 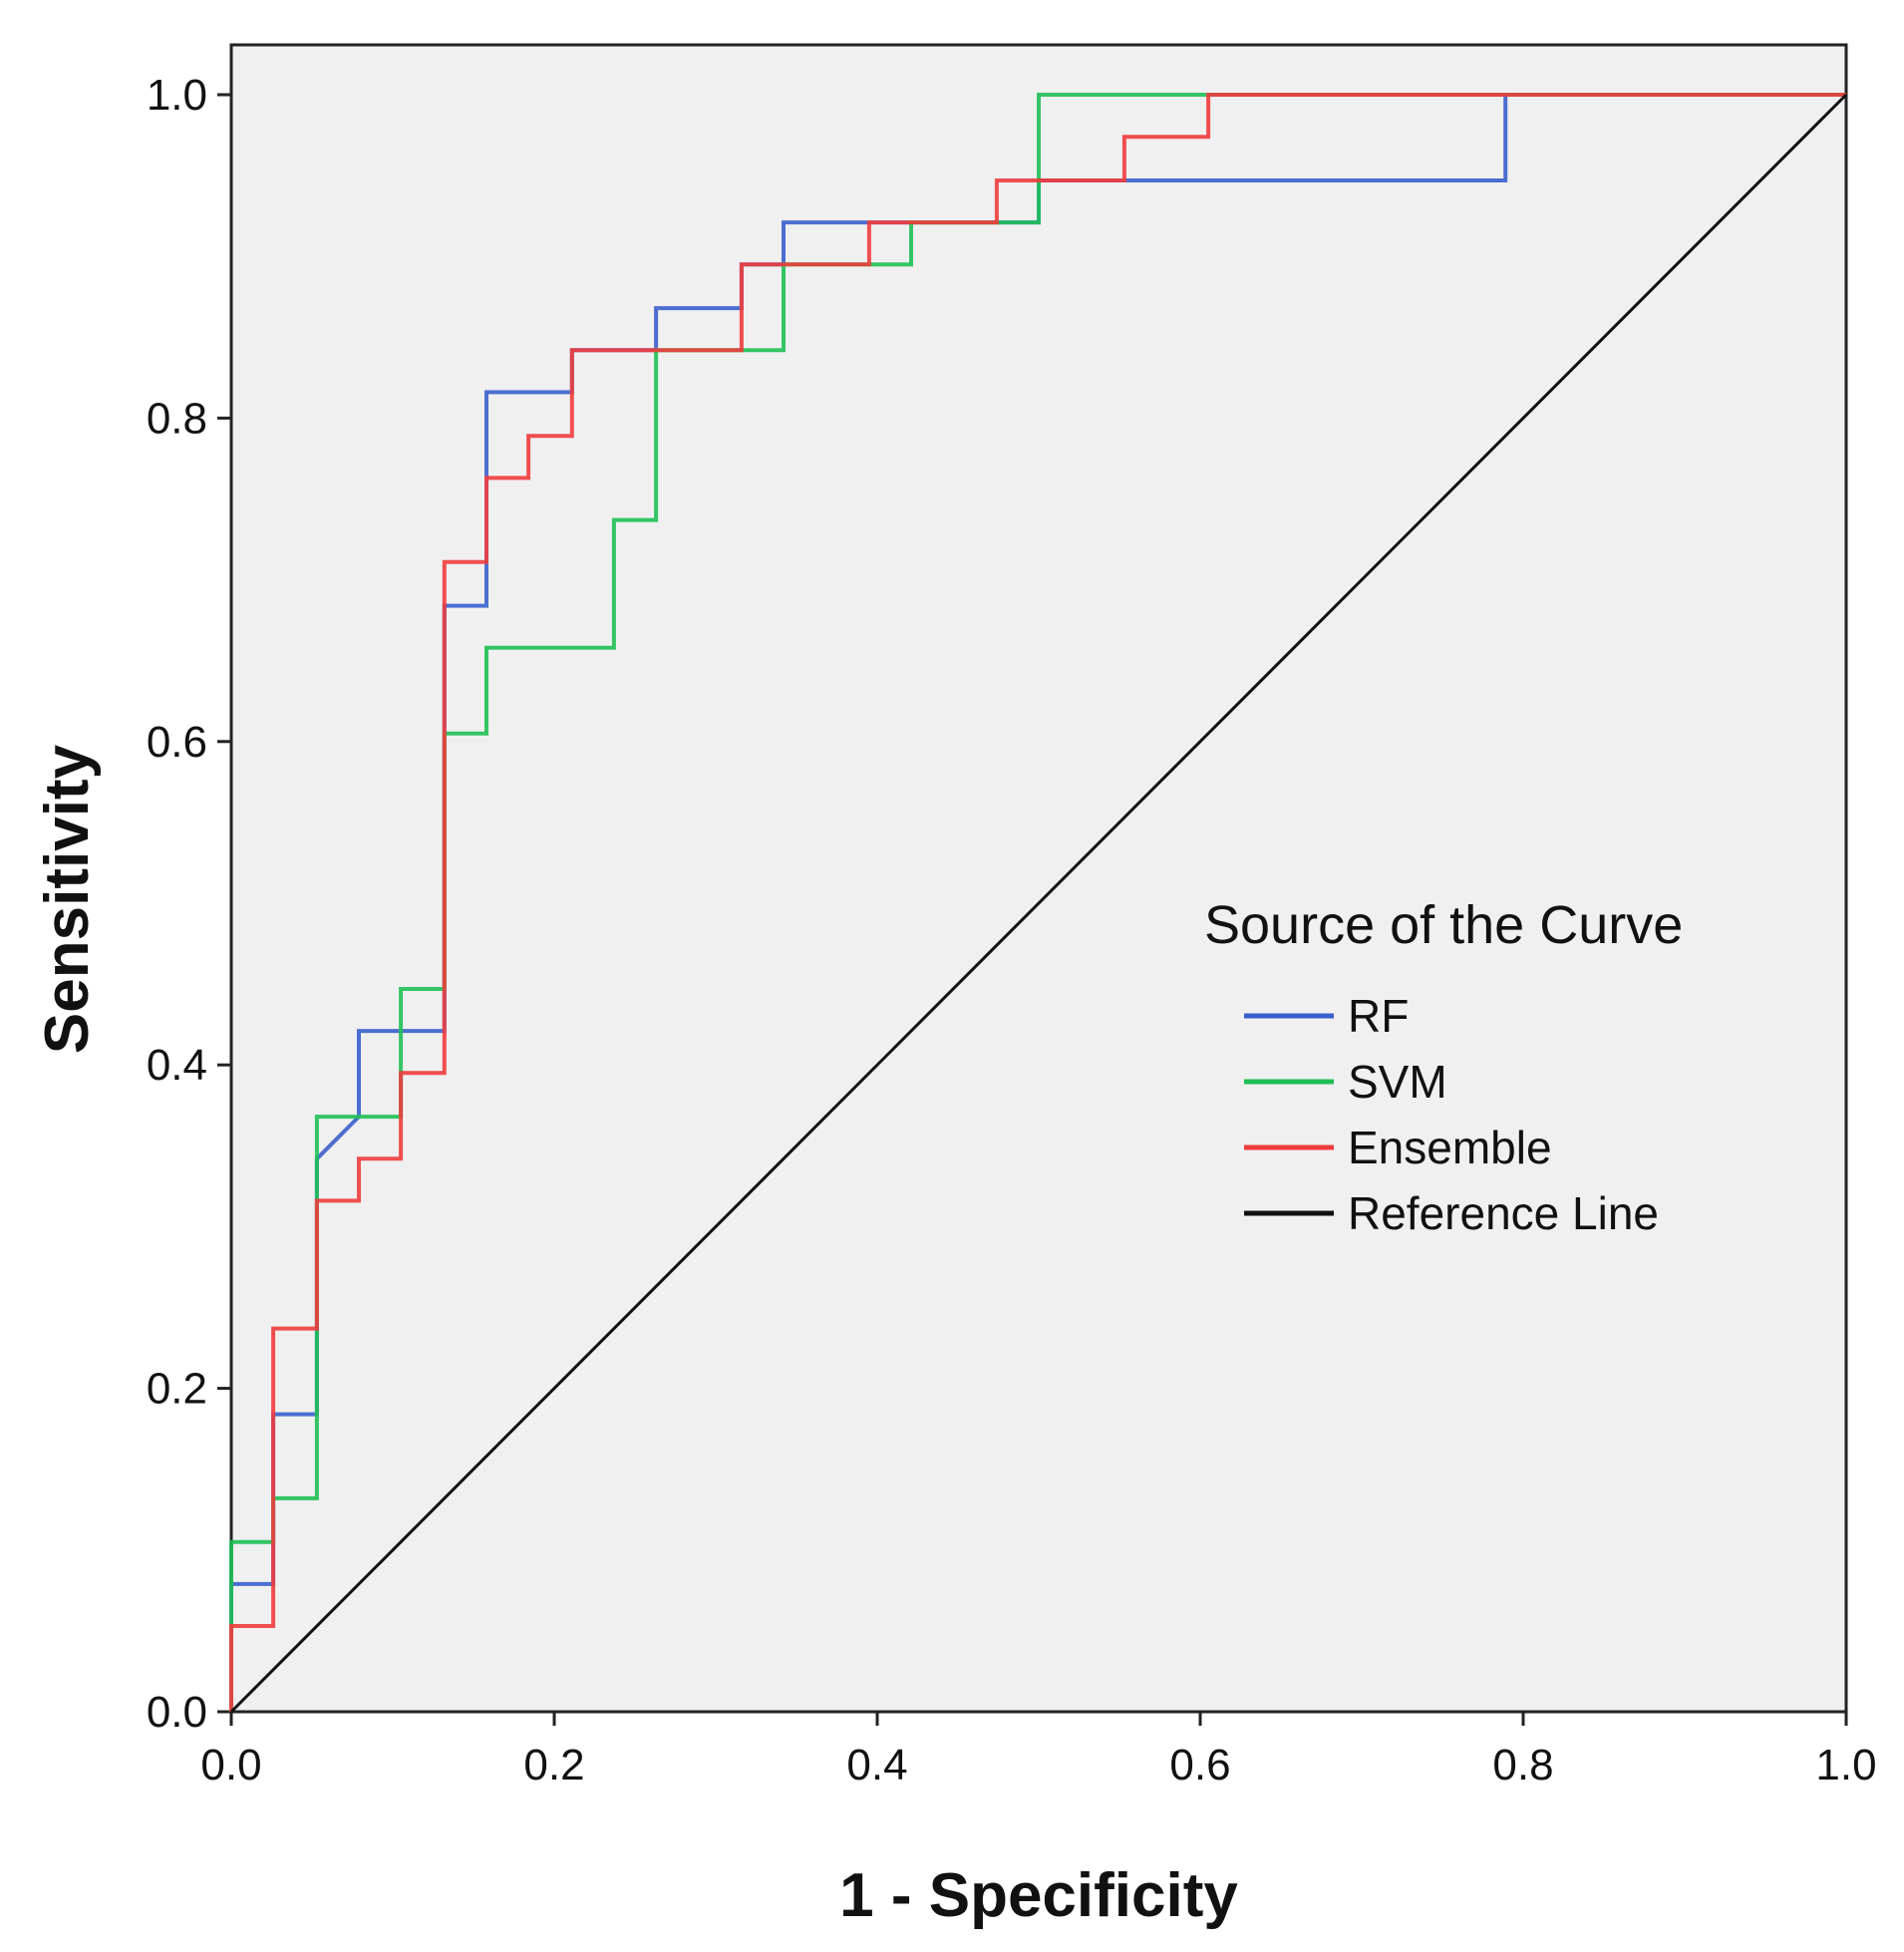 What do you see at coordinates (1450, 1147) in the screenshot?
I see `legend-label-ensemble: Ensemble` at bounding box center [1450, 1147].